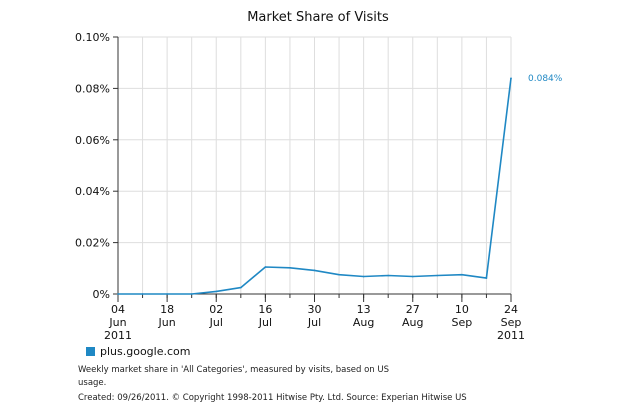 This screenshot has height=410, width=640. What do you see at coordinates (92, 140) in the screenshot?
I see `y-tick-label: 0.06%` at bounding box center [92, 140].